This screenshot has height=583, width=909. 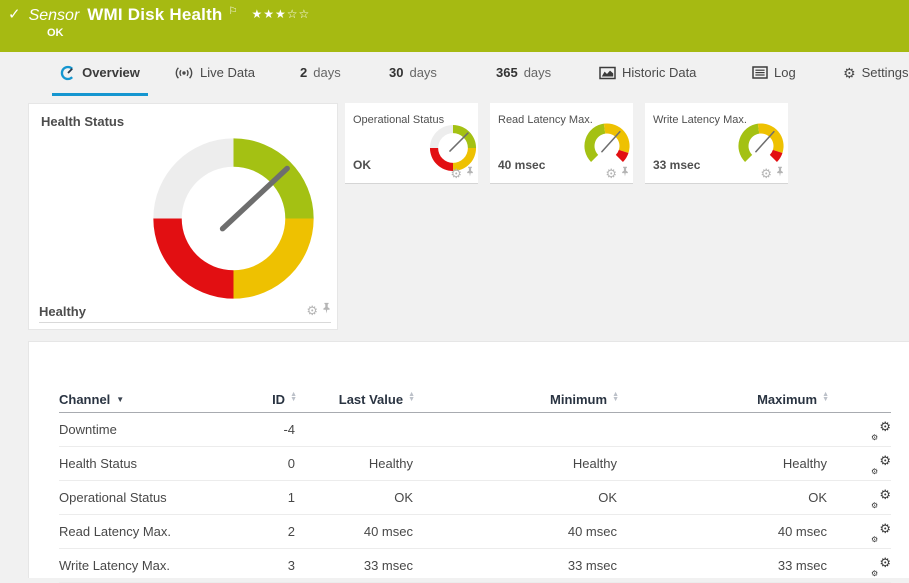 I want to click on column-header-id: ID ▲ ▼, so click(x=268, y=399).